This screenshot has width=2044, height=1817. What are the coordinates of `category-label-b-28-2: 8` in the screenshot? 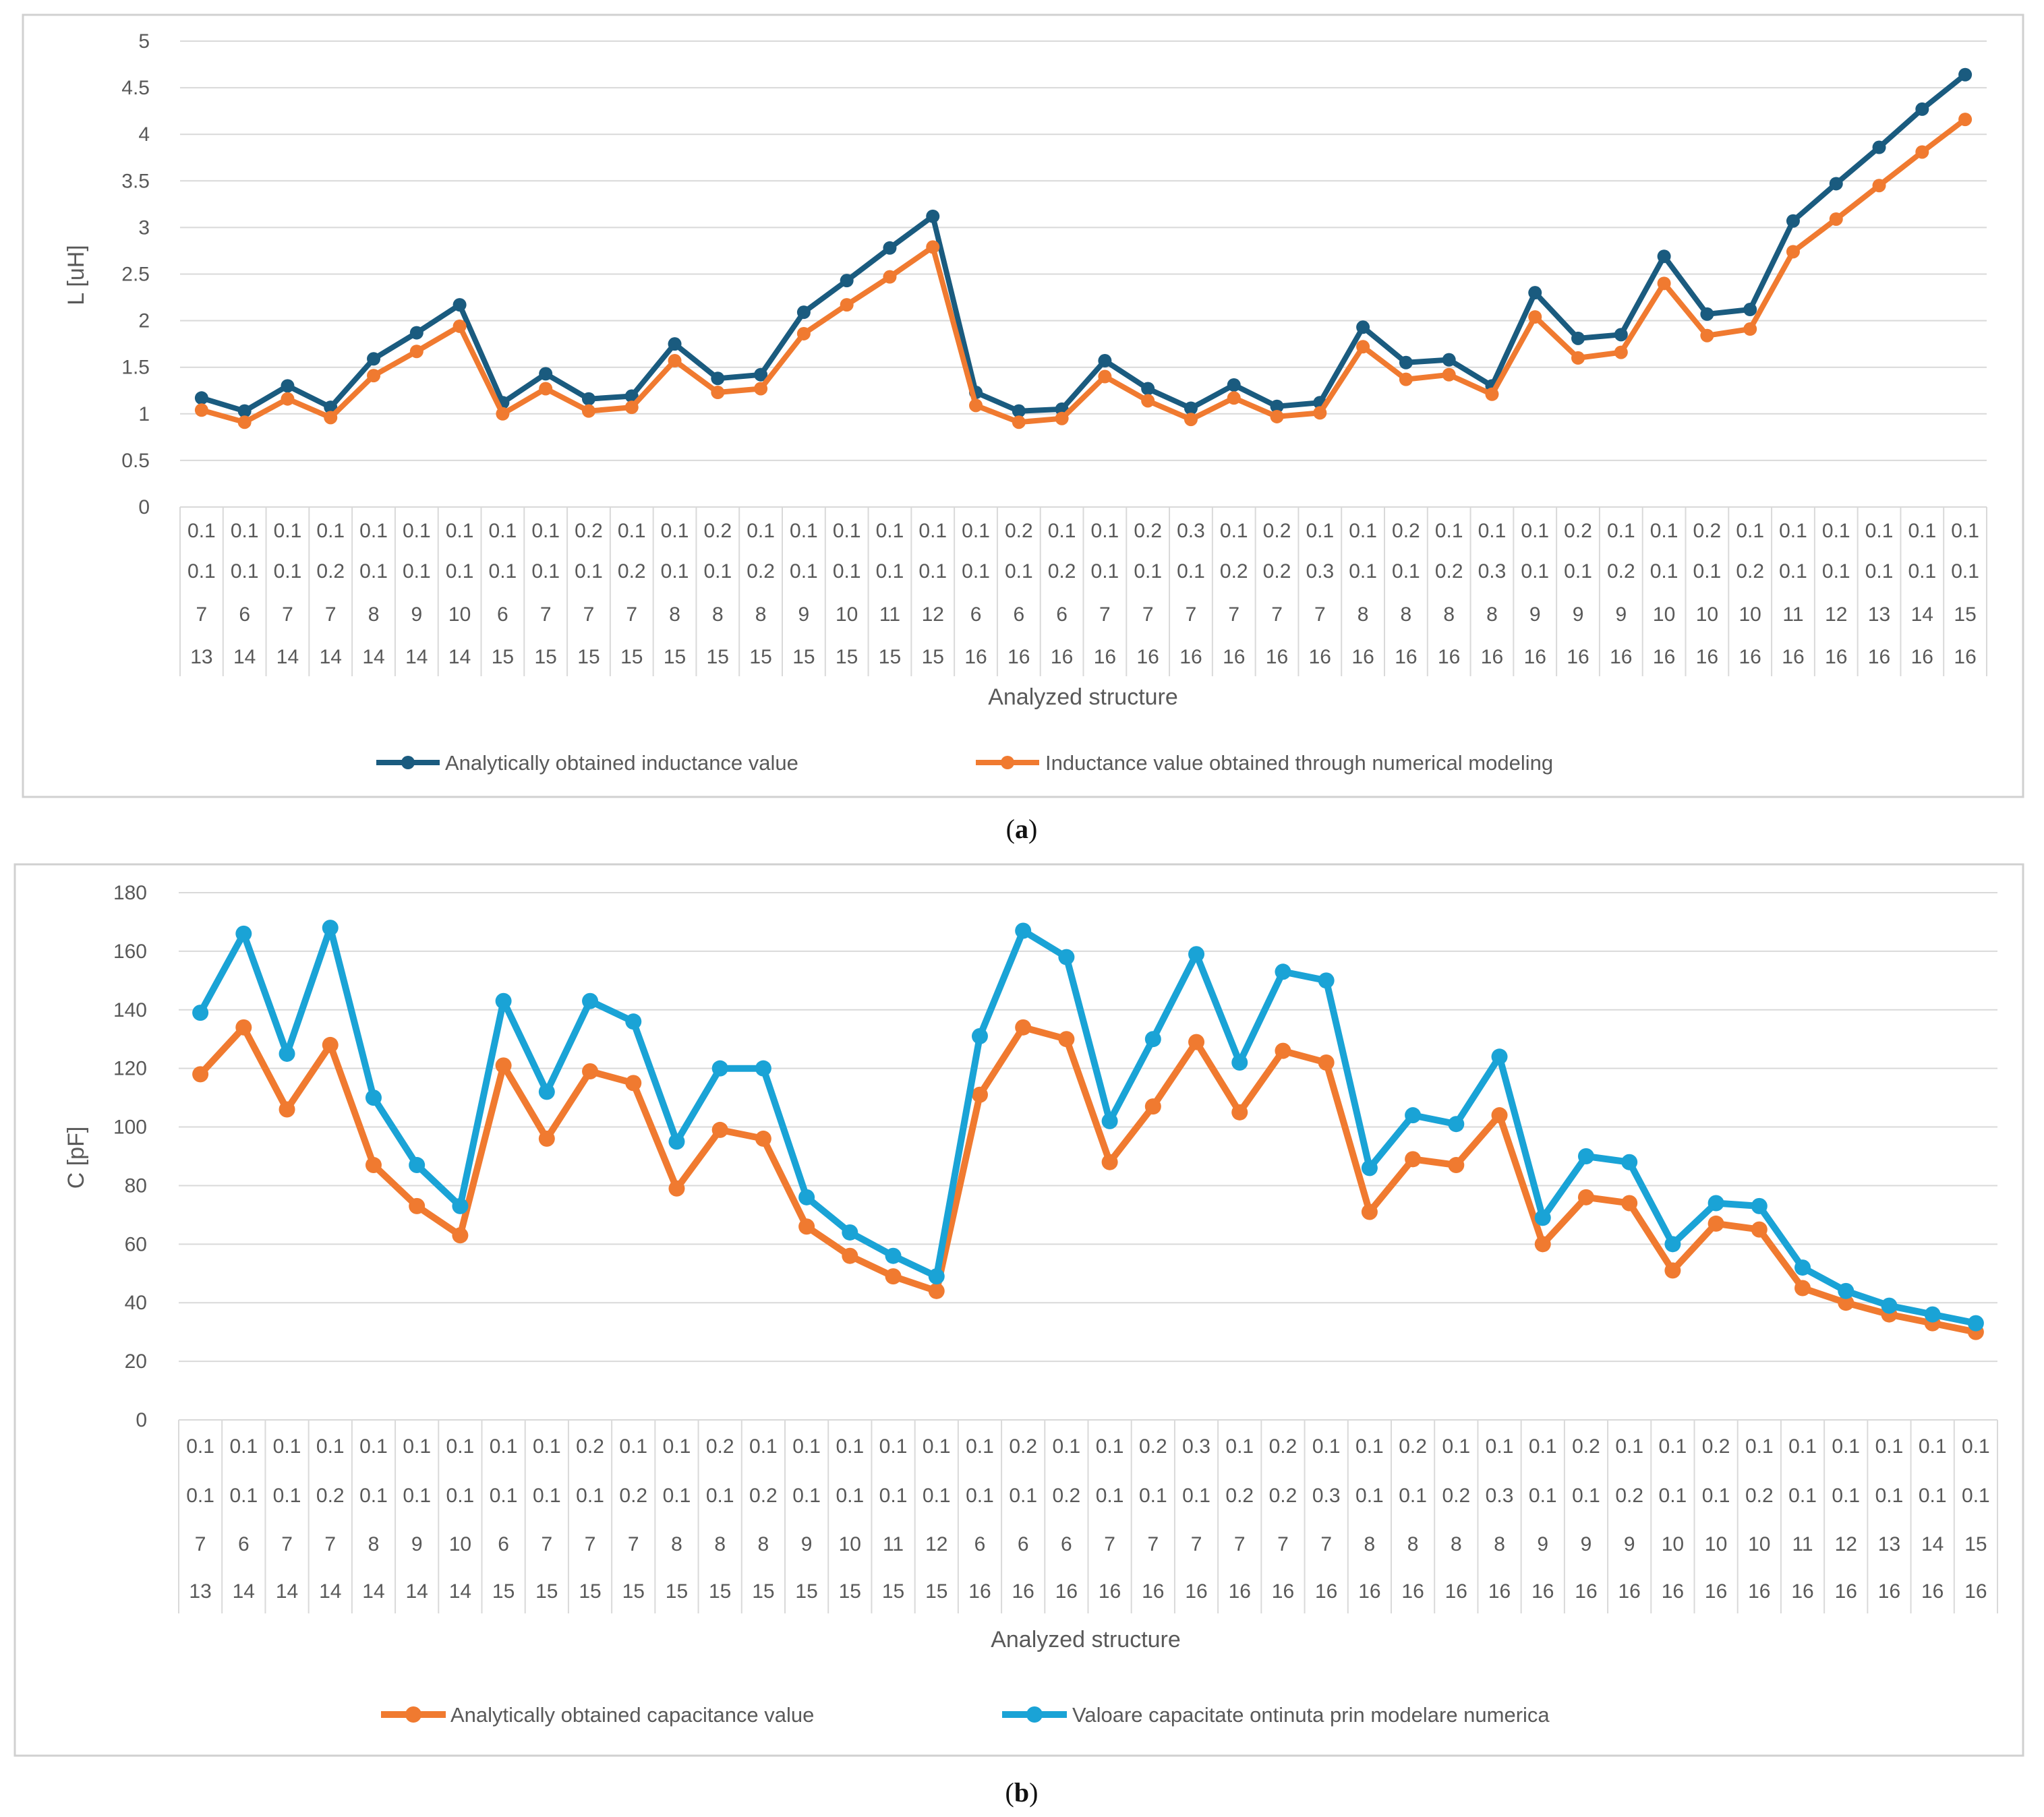 It's located at (1413, 1544).